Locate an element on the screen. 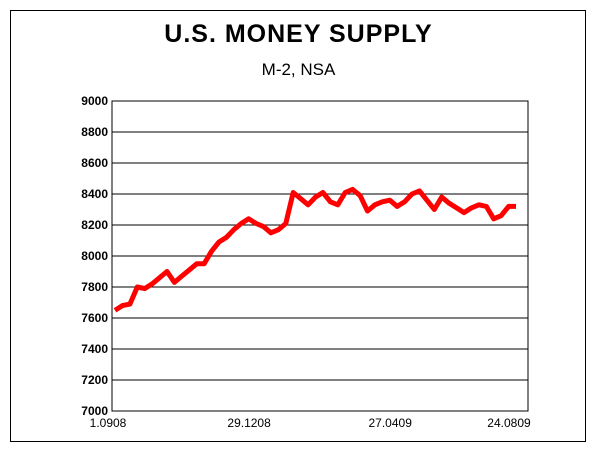  y-tick-label-9000: 9000 is located at coordinates (94, 101).